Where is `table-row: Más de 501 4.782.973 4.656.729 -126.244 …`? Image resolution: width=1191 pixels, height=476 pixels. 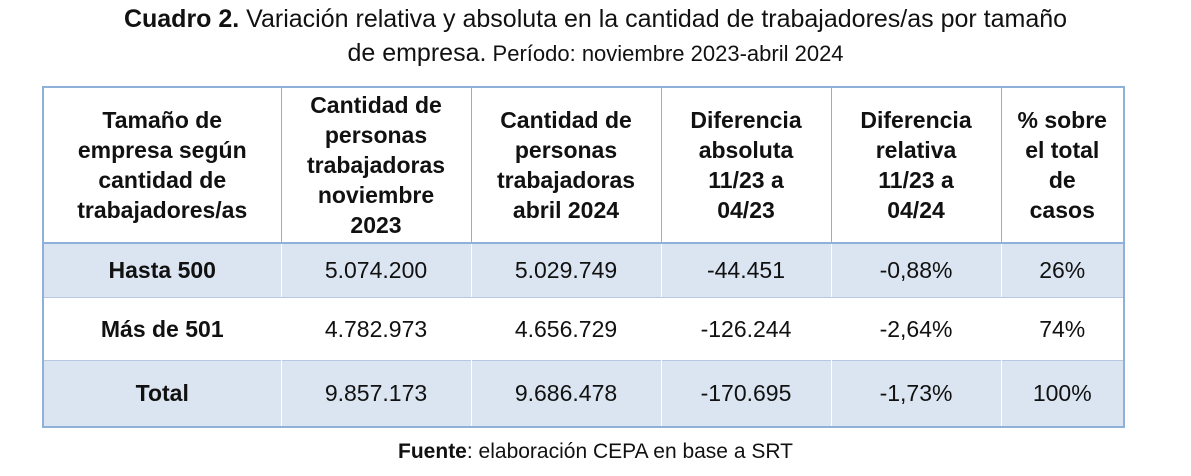 table-row: Más de 501 4.782.973 4.656.729 -126.244 … is located at coordinates (583, 329).